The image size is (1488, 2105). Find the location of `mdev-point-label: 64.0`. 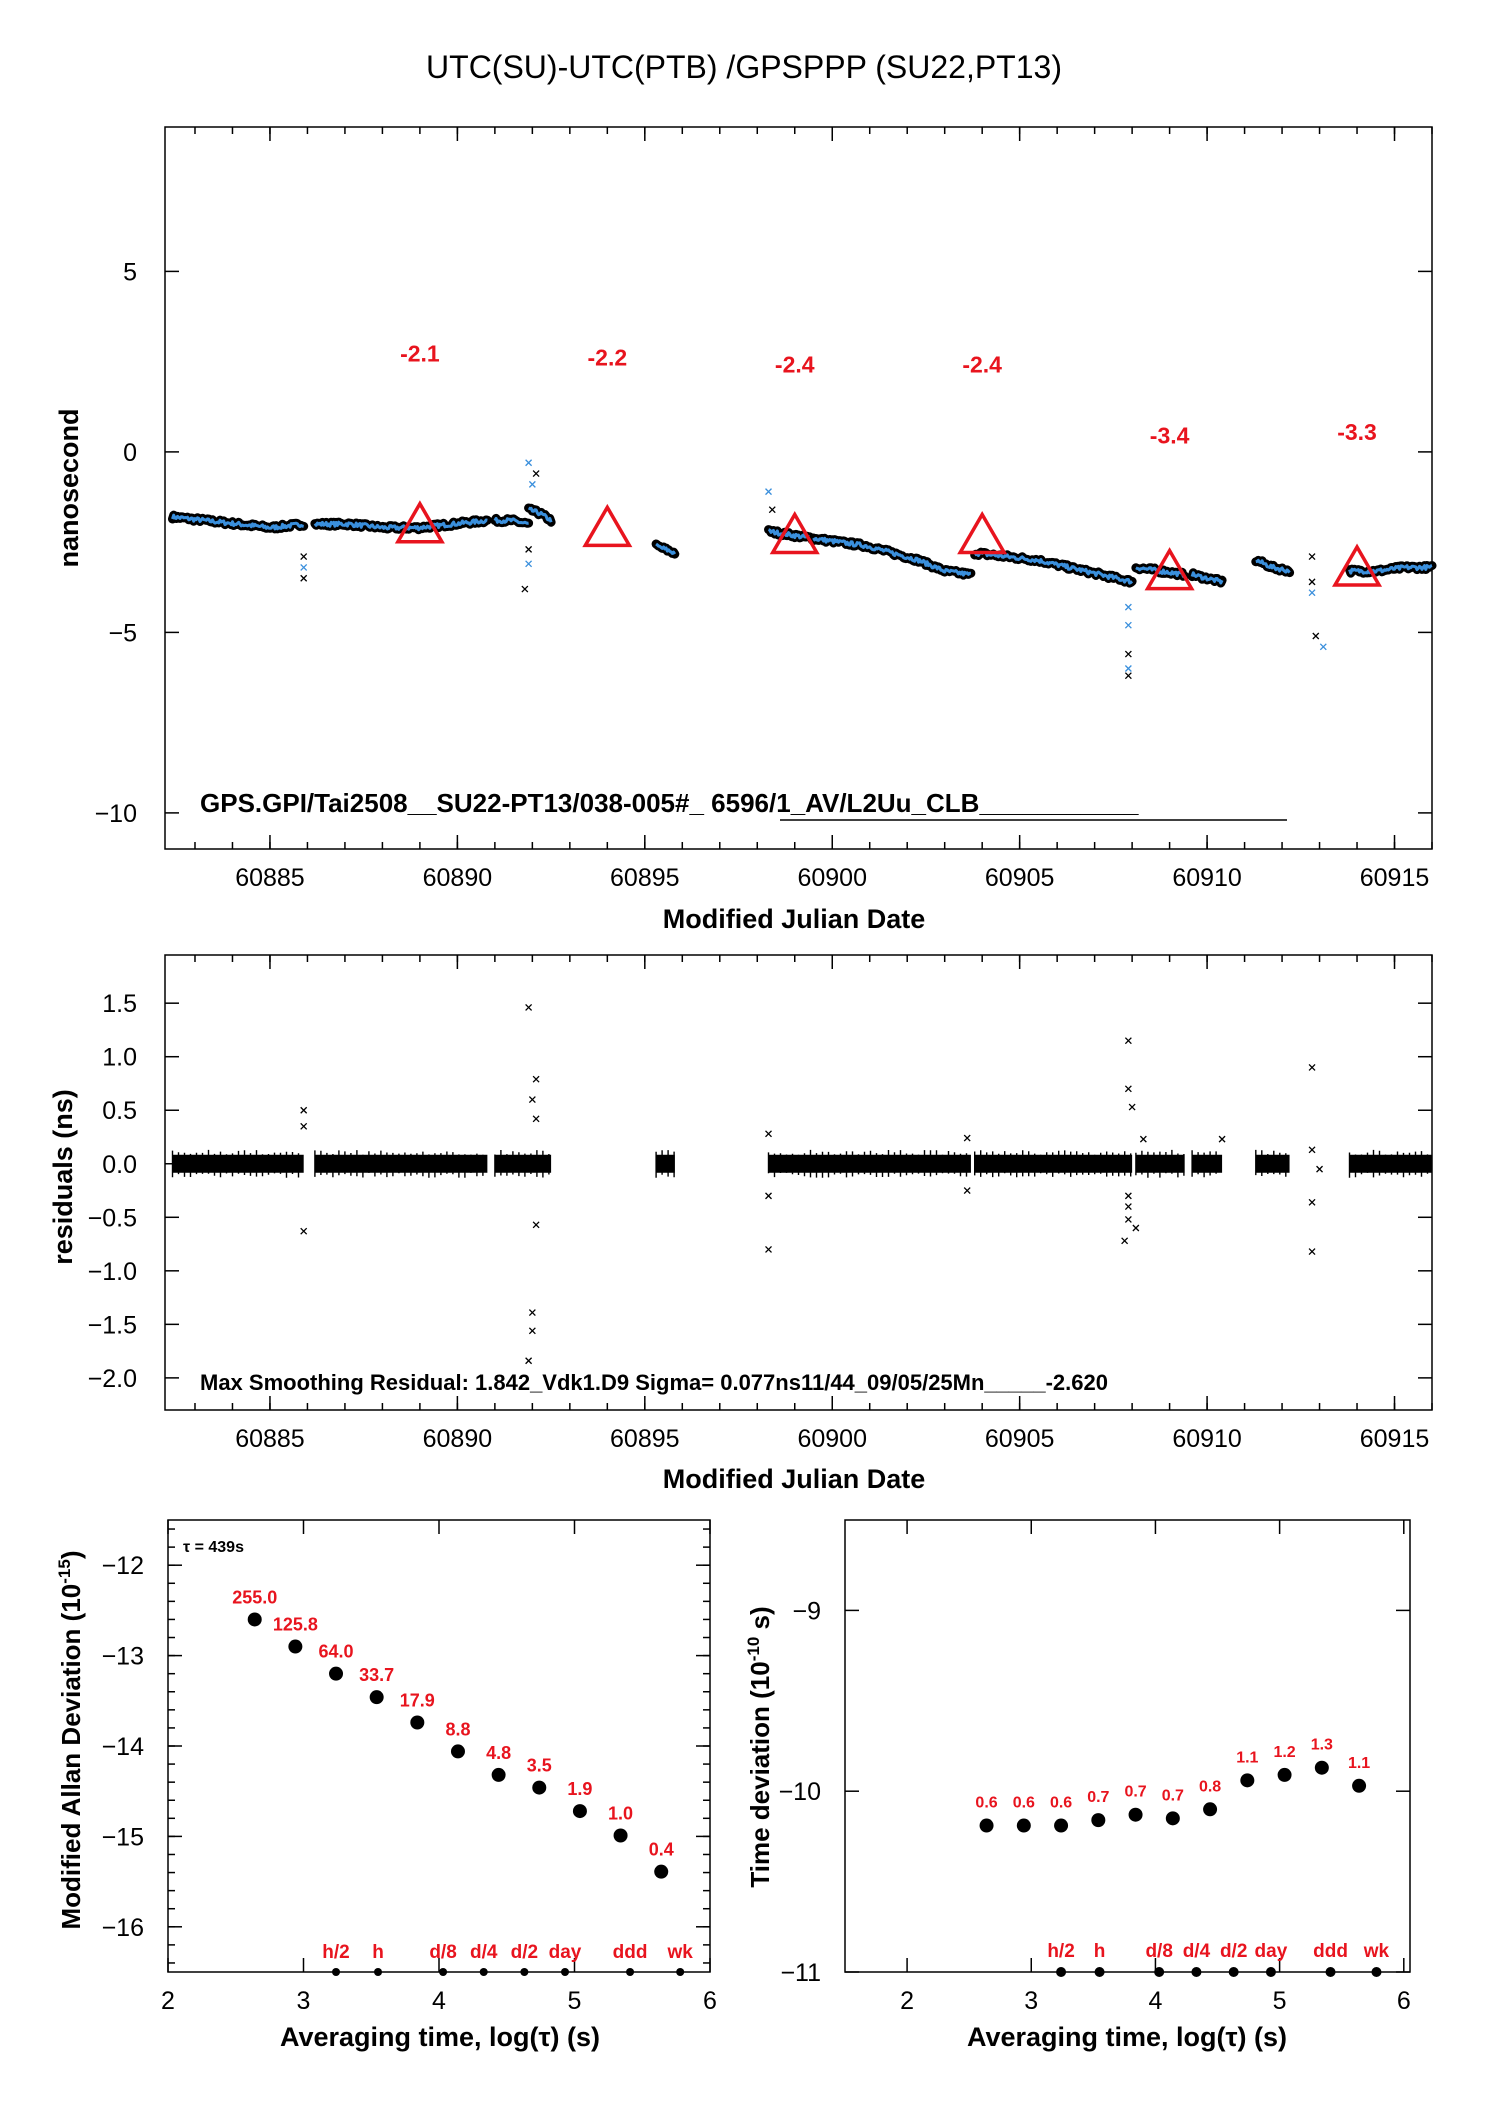

mdev-point-label: 64.0 is located at coordinates (335, 1652).